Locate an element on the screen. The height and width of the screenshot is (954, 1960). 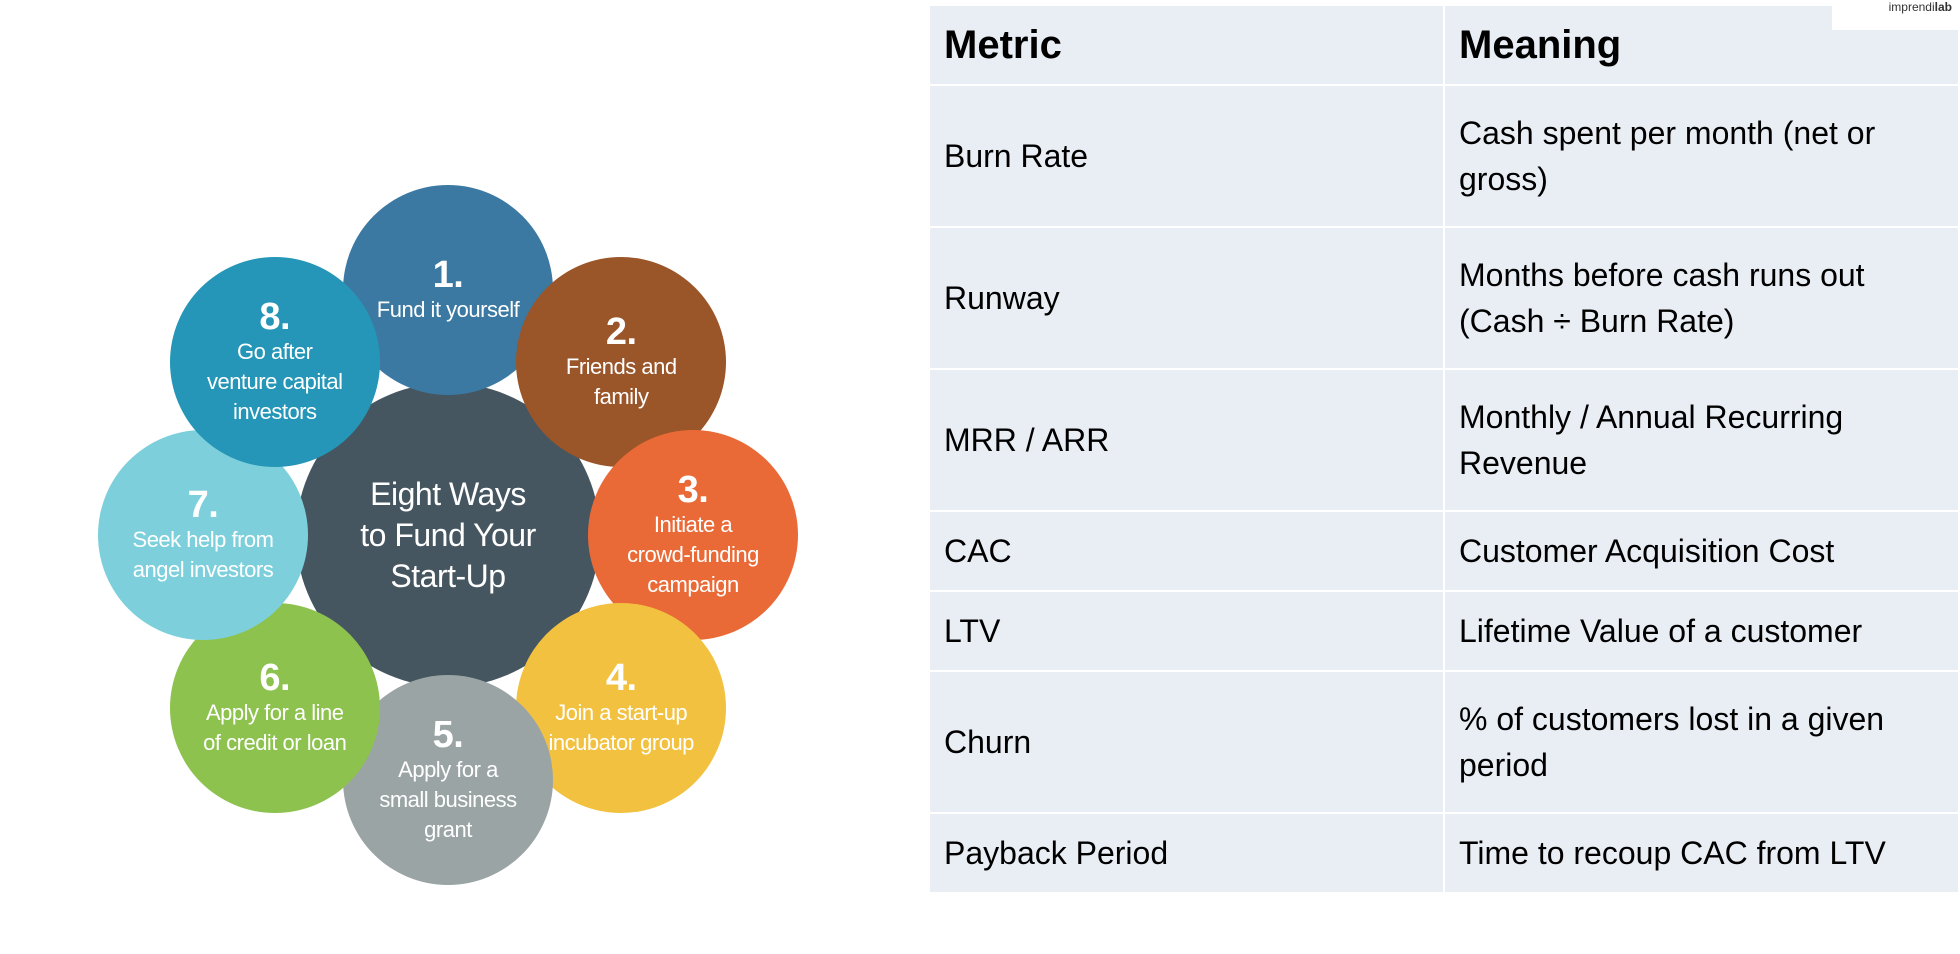
way-circle-6: 6. Apply for a line of credit or loan is located at coordinates (274, 708).